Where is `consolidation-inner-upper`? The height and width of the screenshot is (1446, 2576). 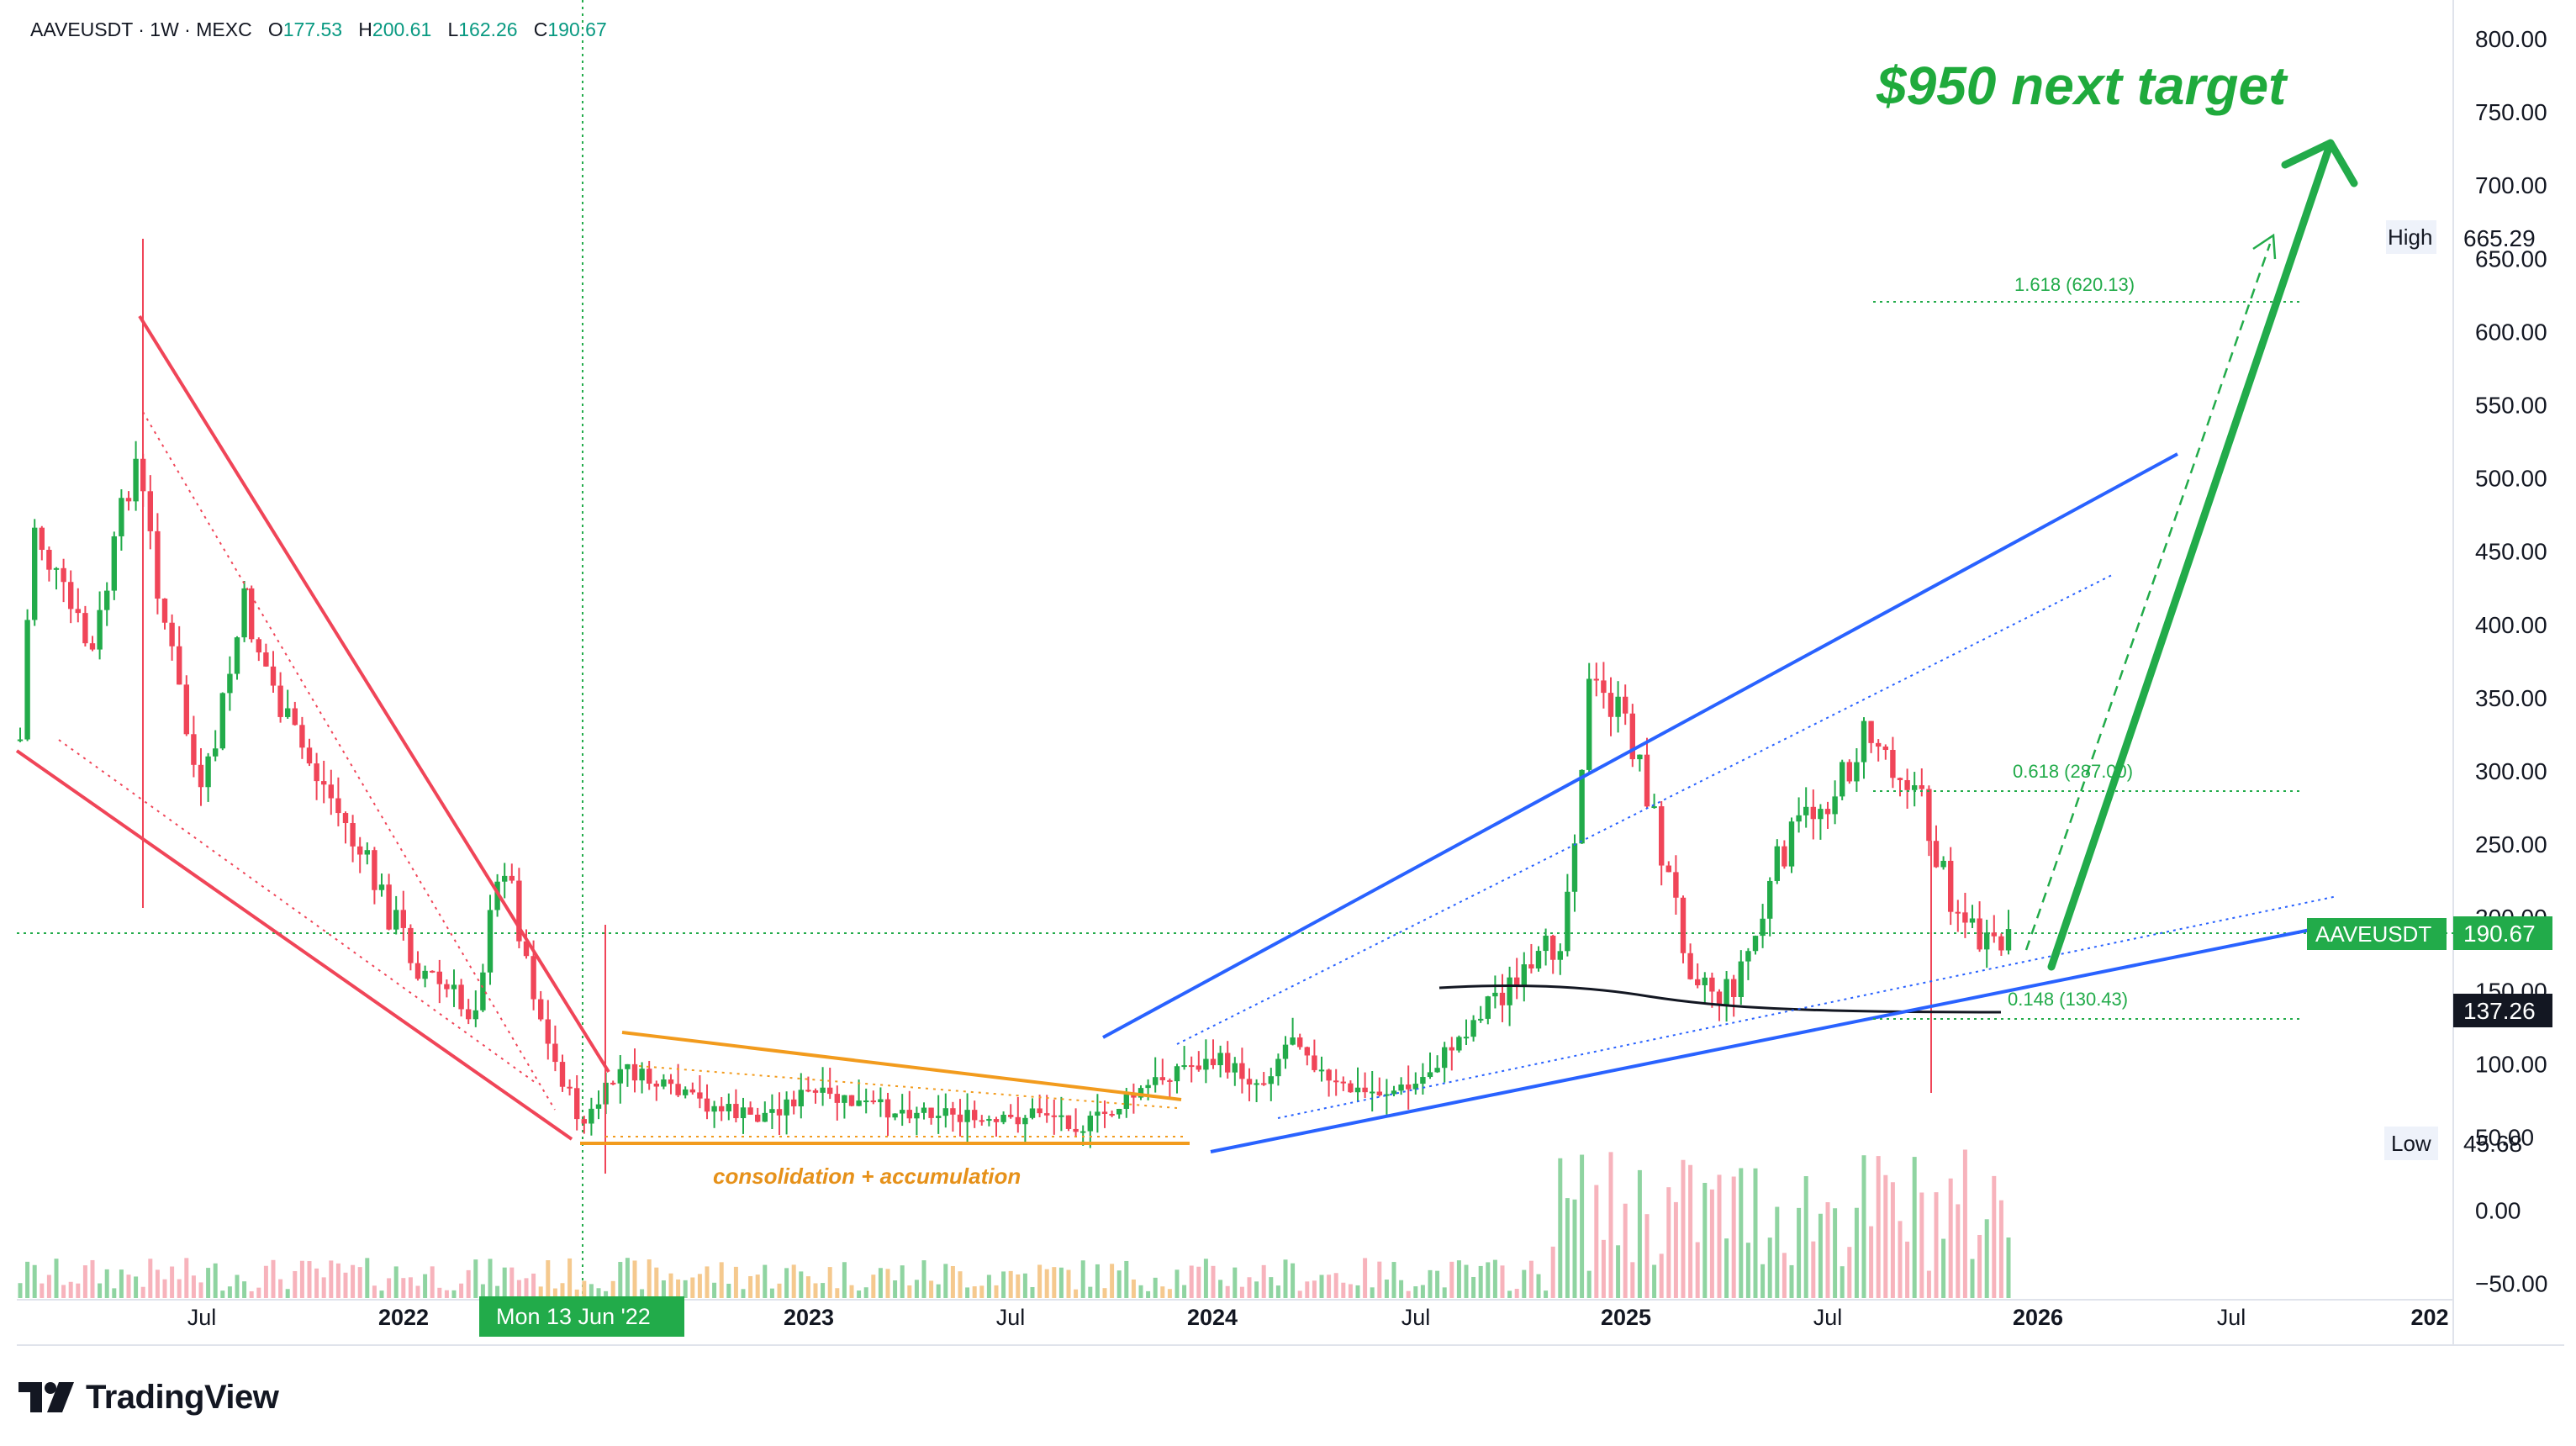 consolidation-inner-upper is located at coordinates (908, 1087).